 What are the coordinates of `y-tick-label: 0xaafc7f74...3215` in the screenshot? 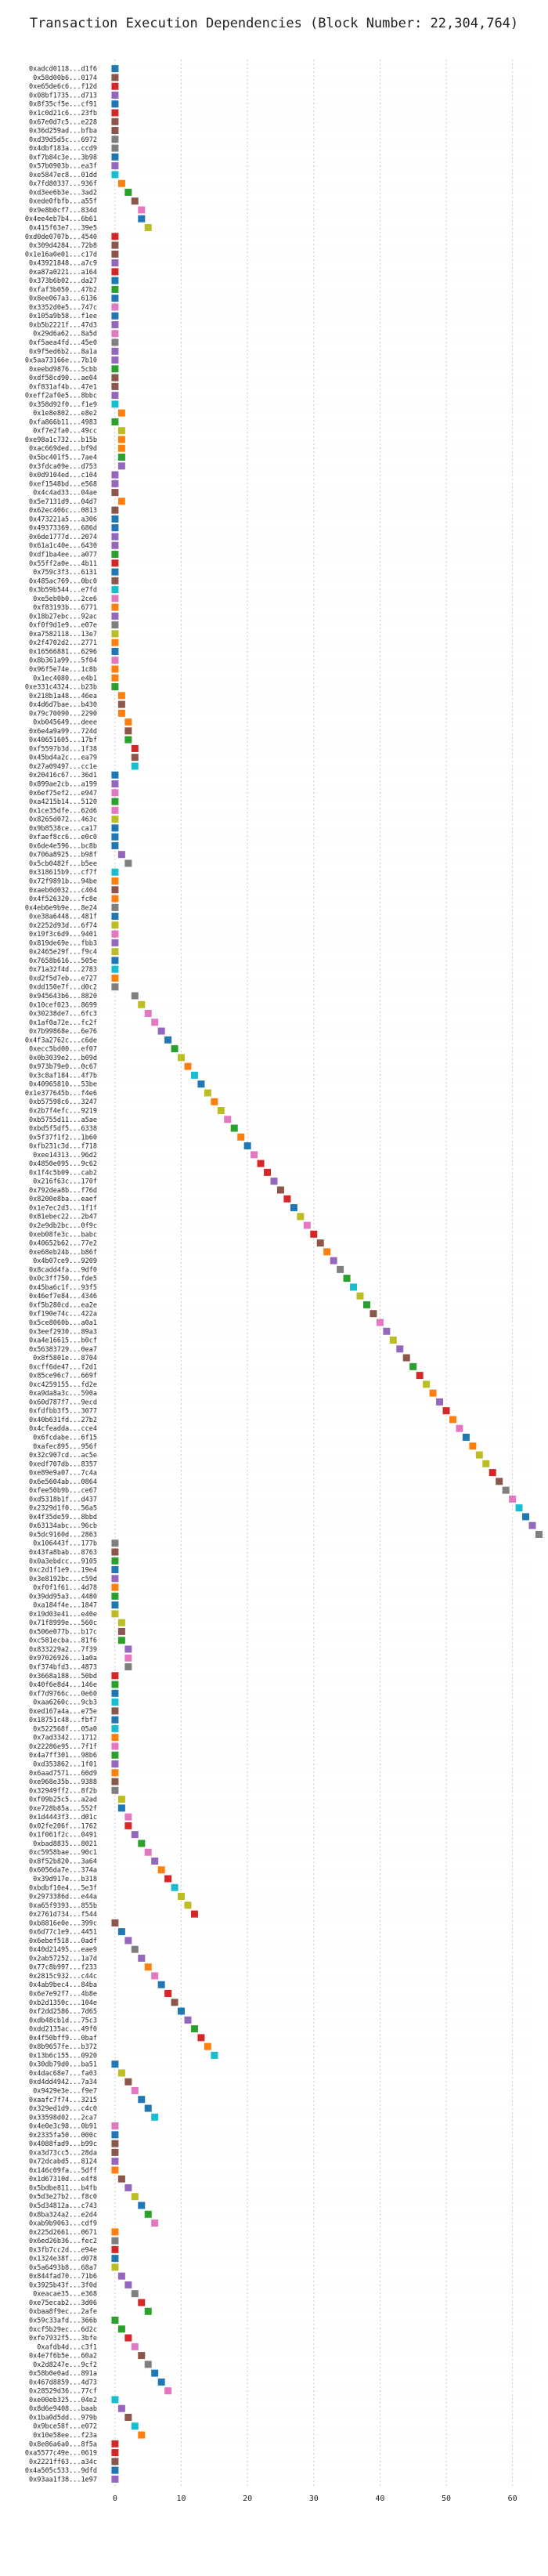 It's located at (63, 2100).